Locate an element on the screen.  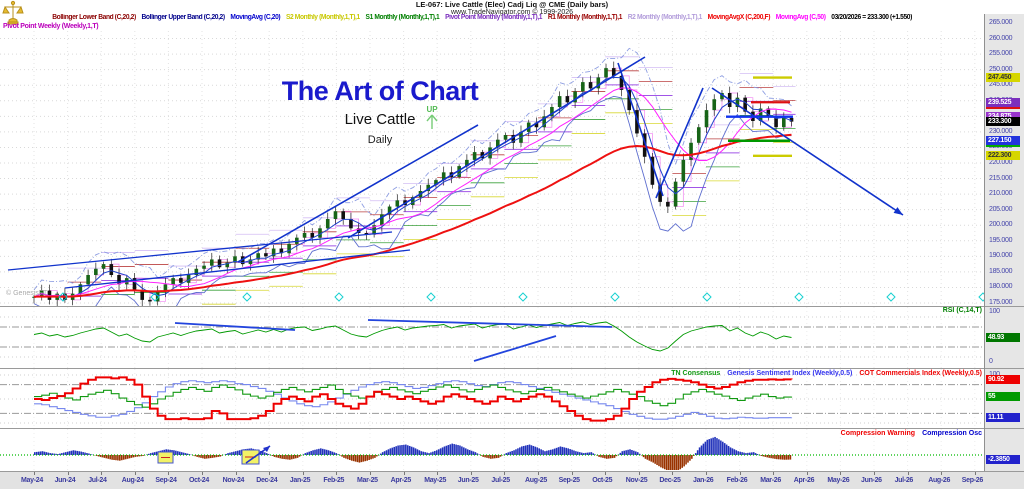
price-badge: 239.525 is located at coordinates (1003, 102).